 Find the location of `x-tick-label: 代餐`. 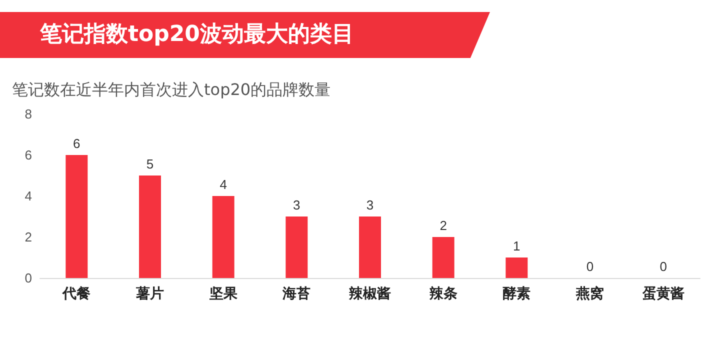

x-tick-label: 代餐 is located at coordinates (76, 293).